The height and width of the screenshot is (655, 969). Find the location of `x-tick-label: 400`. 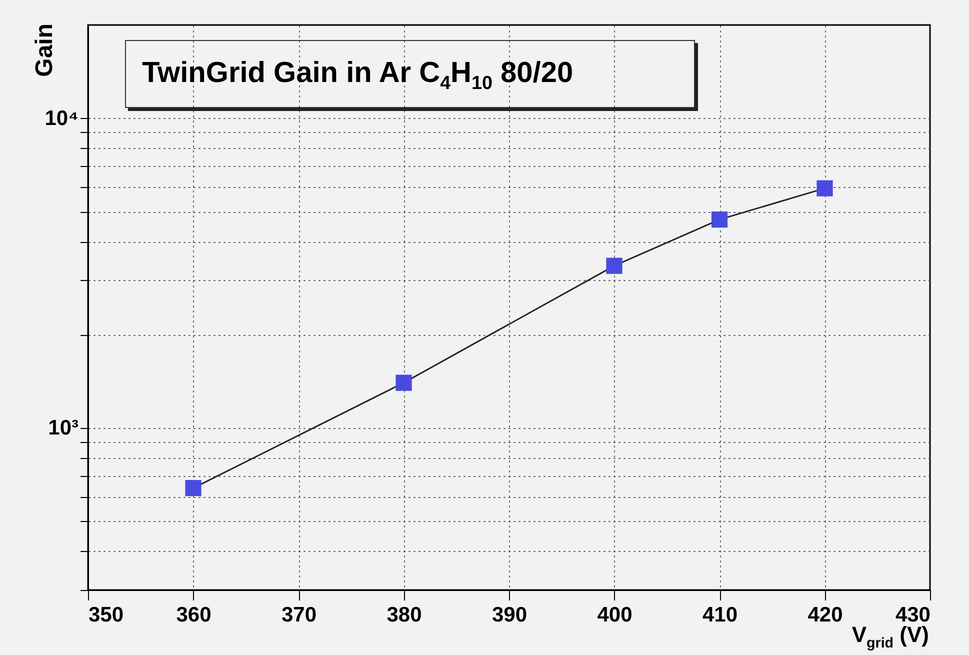

x-tick-label: 400 is located at coordinates (614, 615).